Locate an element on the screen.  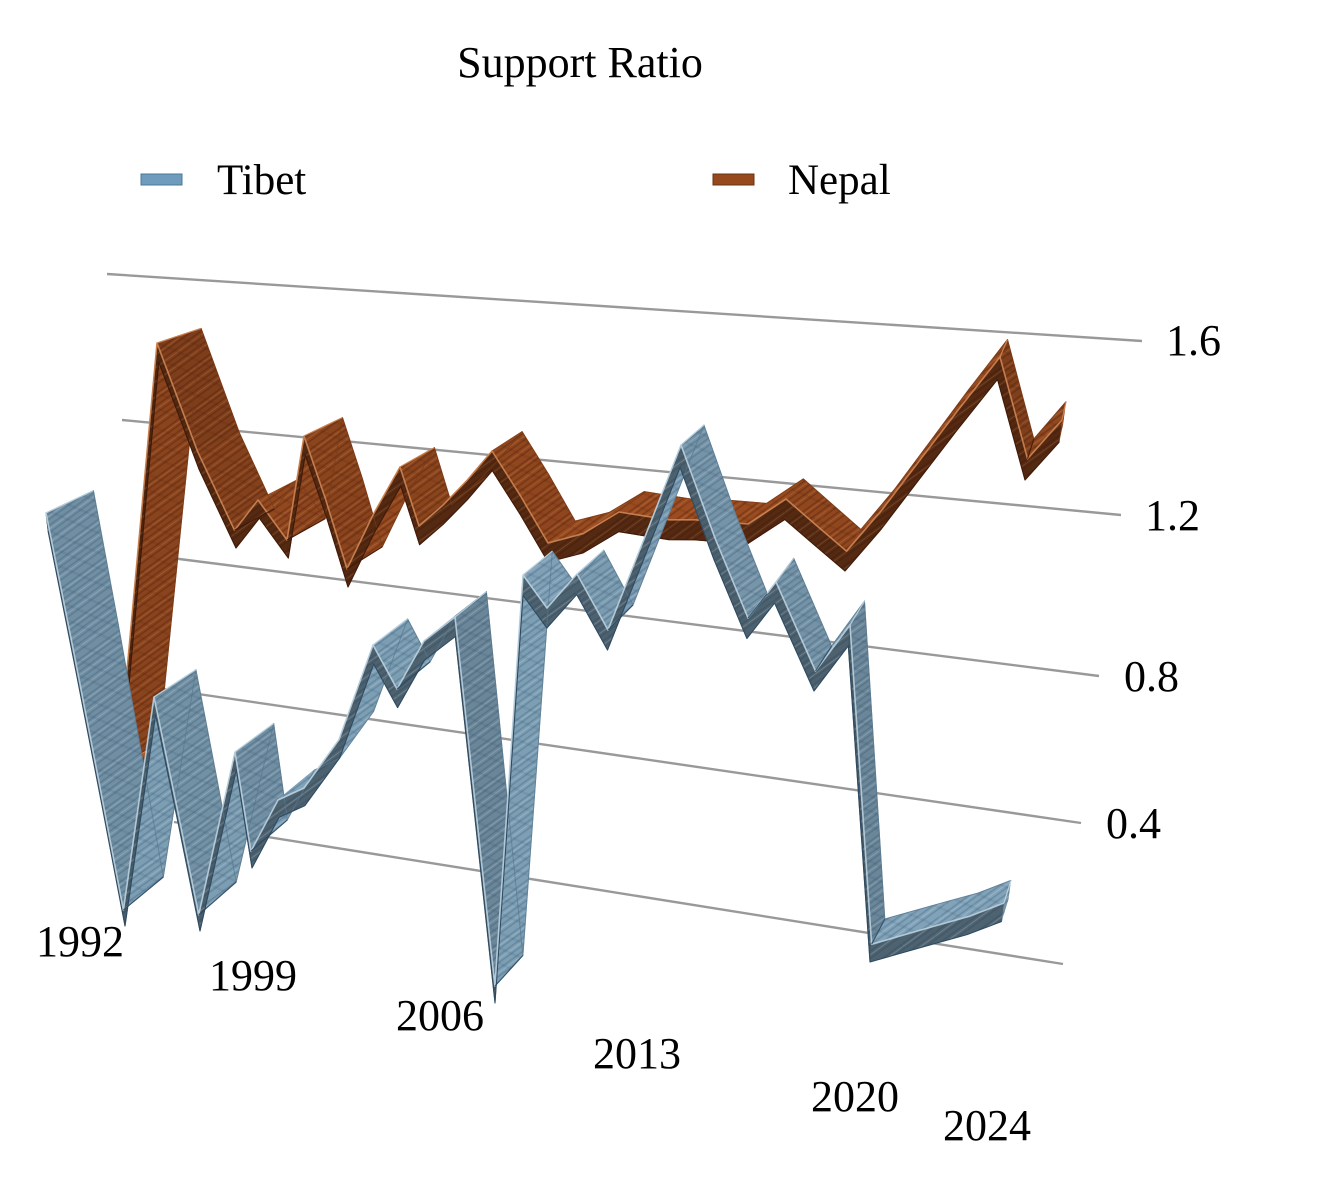
svg-text: 1.6 is located at coordinates (1193, 340).